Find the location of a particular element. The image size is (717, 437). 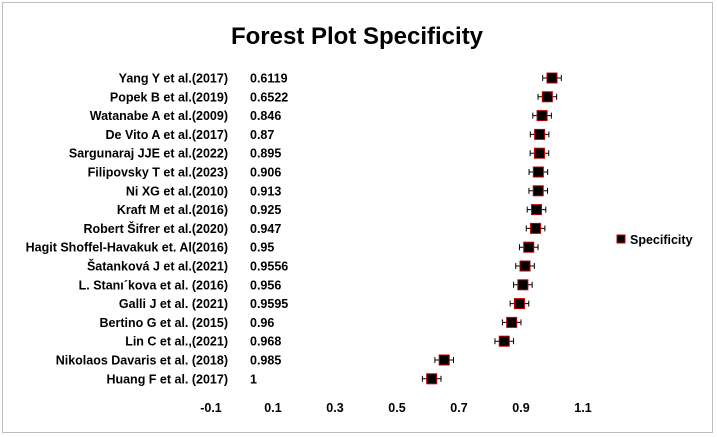

study-label: L. Stanı´kova et al. (2016) is located at coordinates (153, 285).